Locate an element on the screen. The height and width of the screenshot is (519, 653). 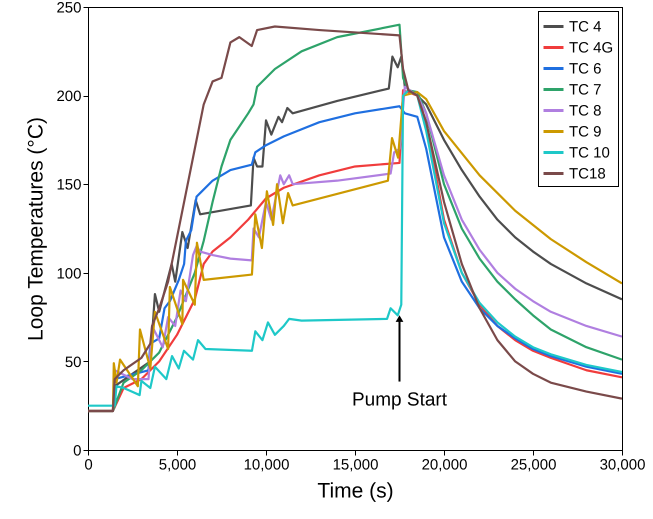
legend-label: TC18 is located at coordinates (587, 174).